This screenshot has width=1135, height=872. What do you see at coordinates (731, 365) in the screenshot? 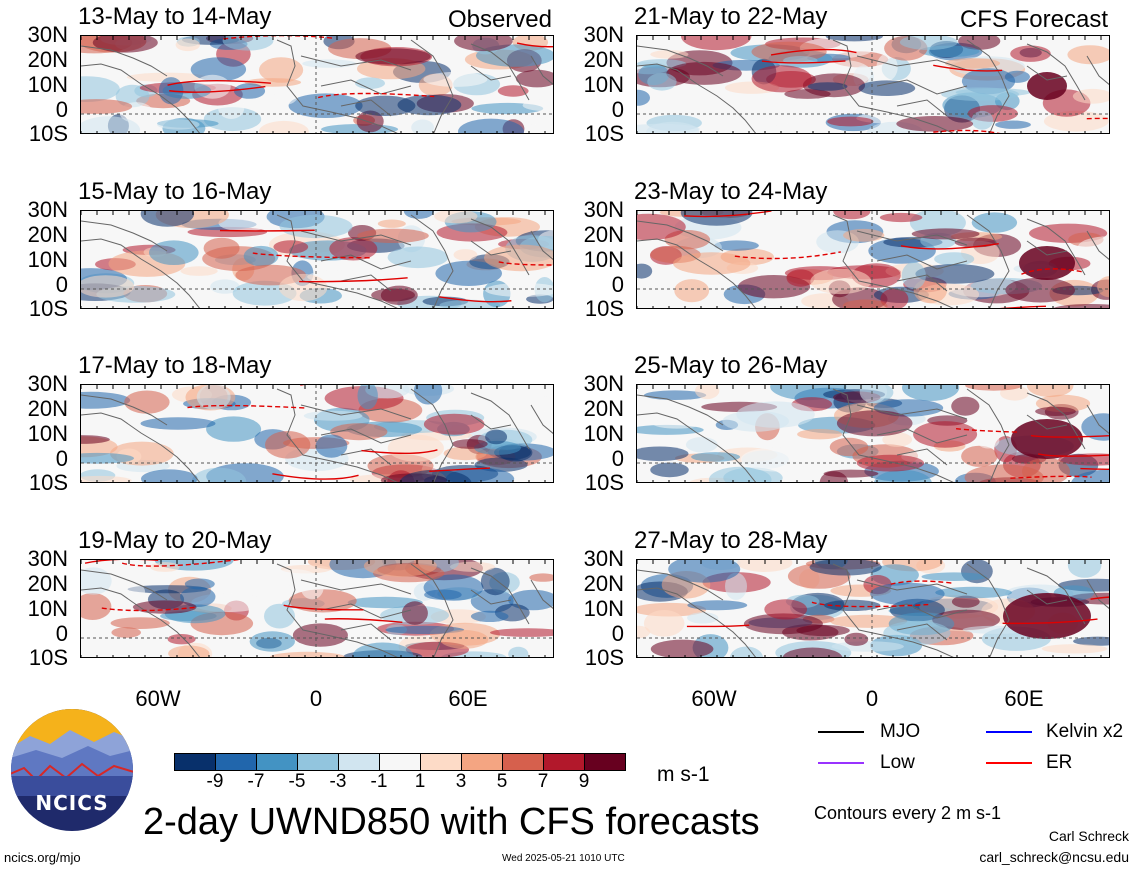
I see `panel-title: 25-May to 26-May` at bounding box center [731, 365].